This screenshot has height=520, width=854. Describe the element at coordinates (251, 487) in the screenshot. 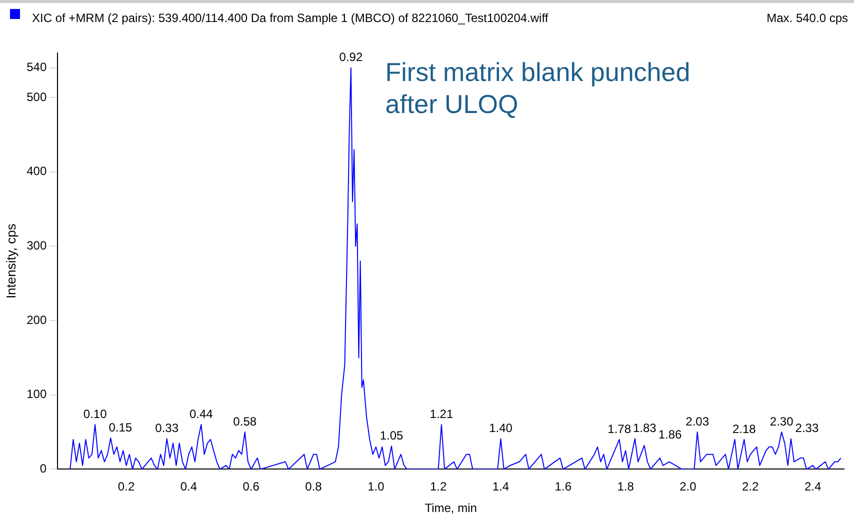

I see `x-tick-label: 0.6` at that location.